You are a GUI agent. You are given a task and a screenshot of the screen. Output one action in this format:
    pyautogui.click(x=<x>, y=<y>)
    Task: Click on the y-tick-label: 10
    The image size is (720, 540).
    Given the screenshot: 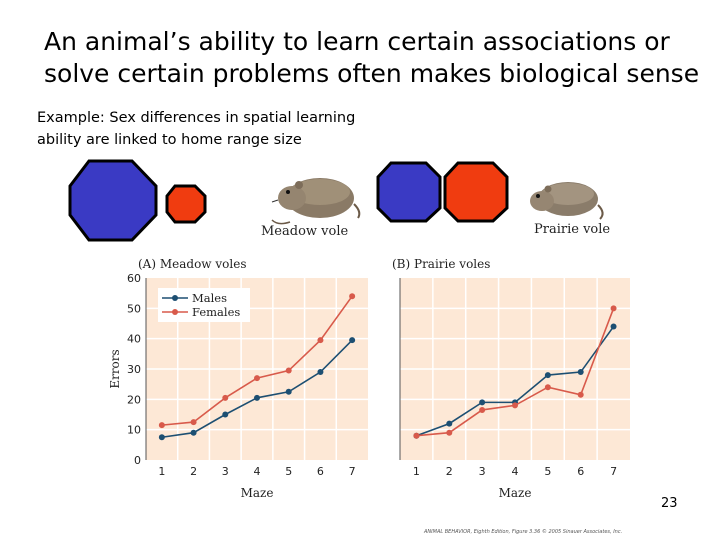 What is the action you would take?
    pyautogui.click(x=134, y=430)
    